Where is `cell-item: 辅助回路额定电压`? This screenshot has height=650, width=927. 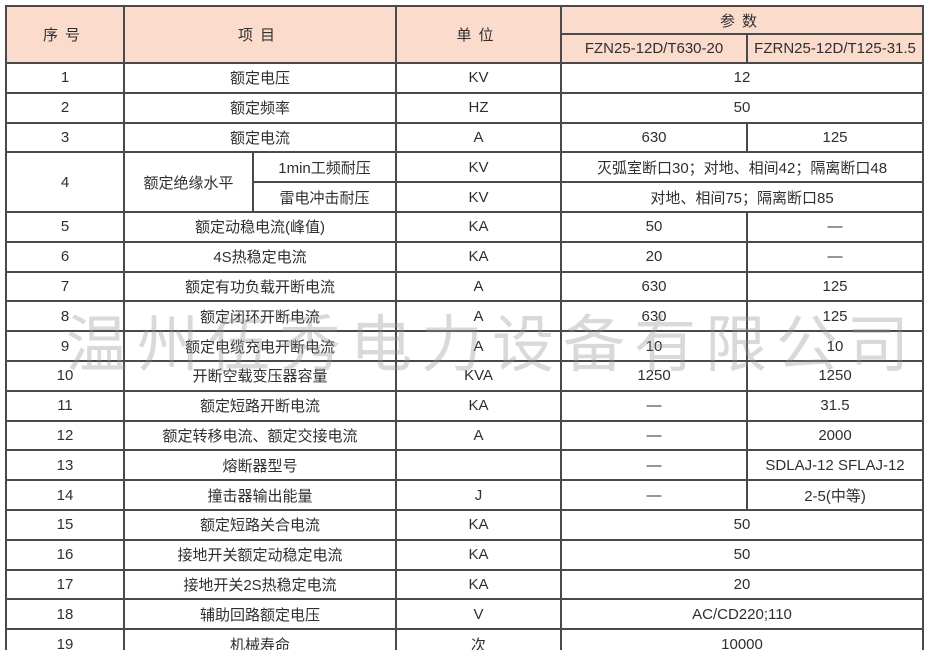
cell-item: 辅助回路额定电压 is located at coordinates (260, 614).